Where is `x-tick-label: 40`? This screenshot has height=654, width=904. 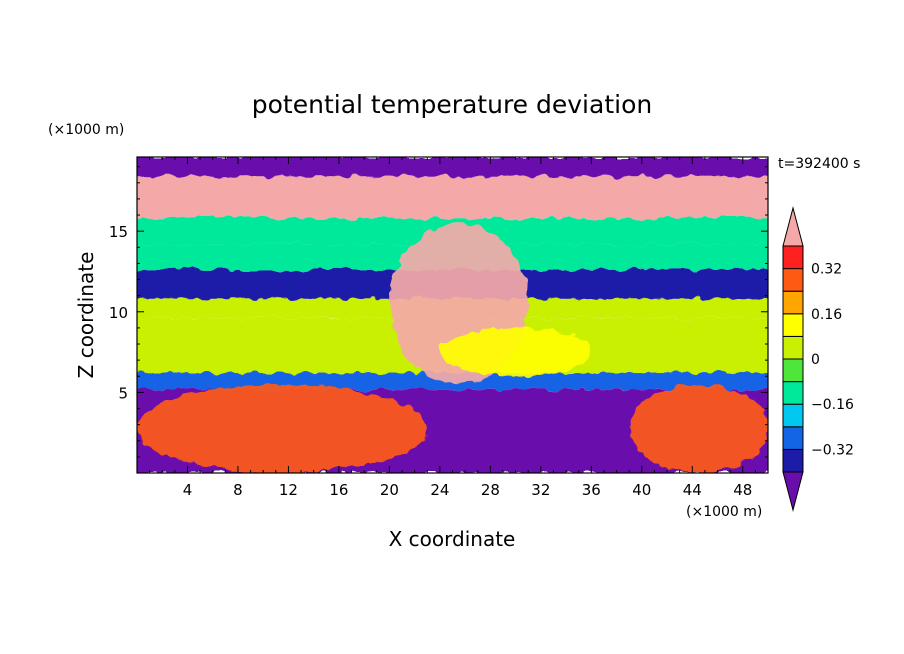
x-tick-label: 40 is located at coordinates (641, 490).